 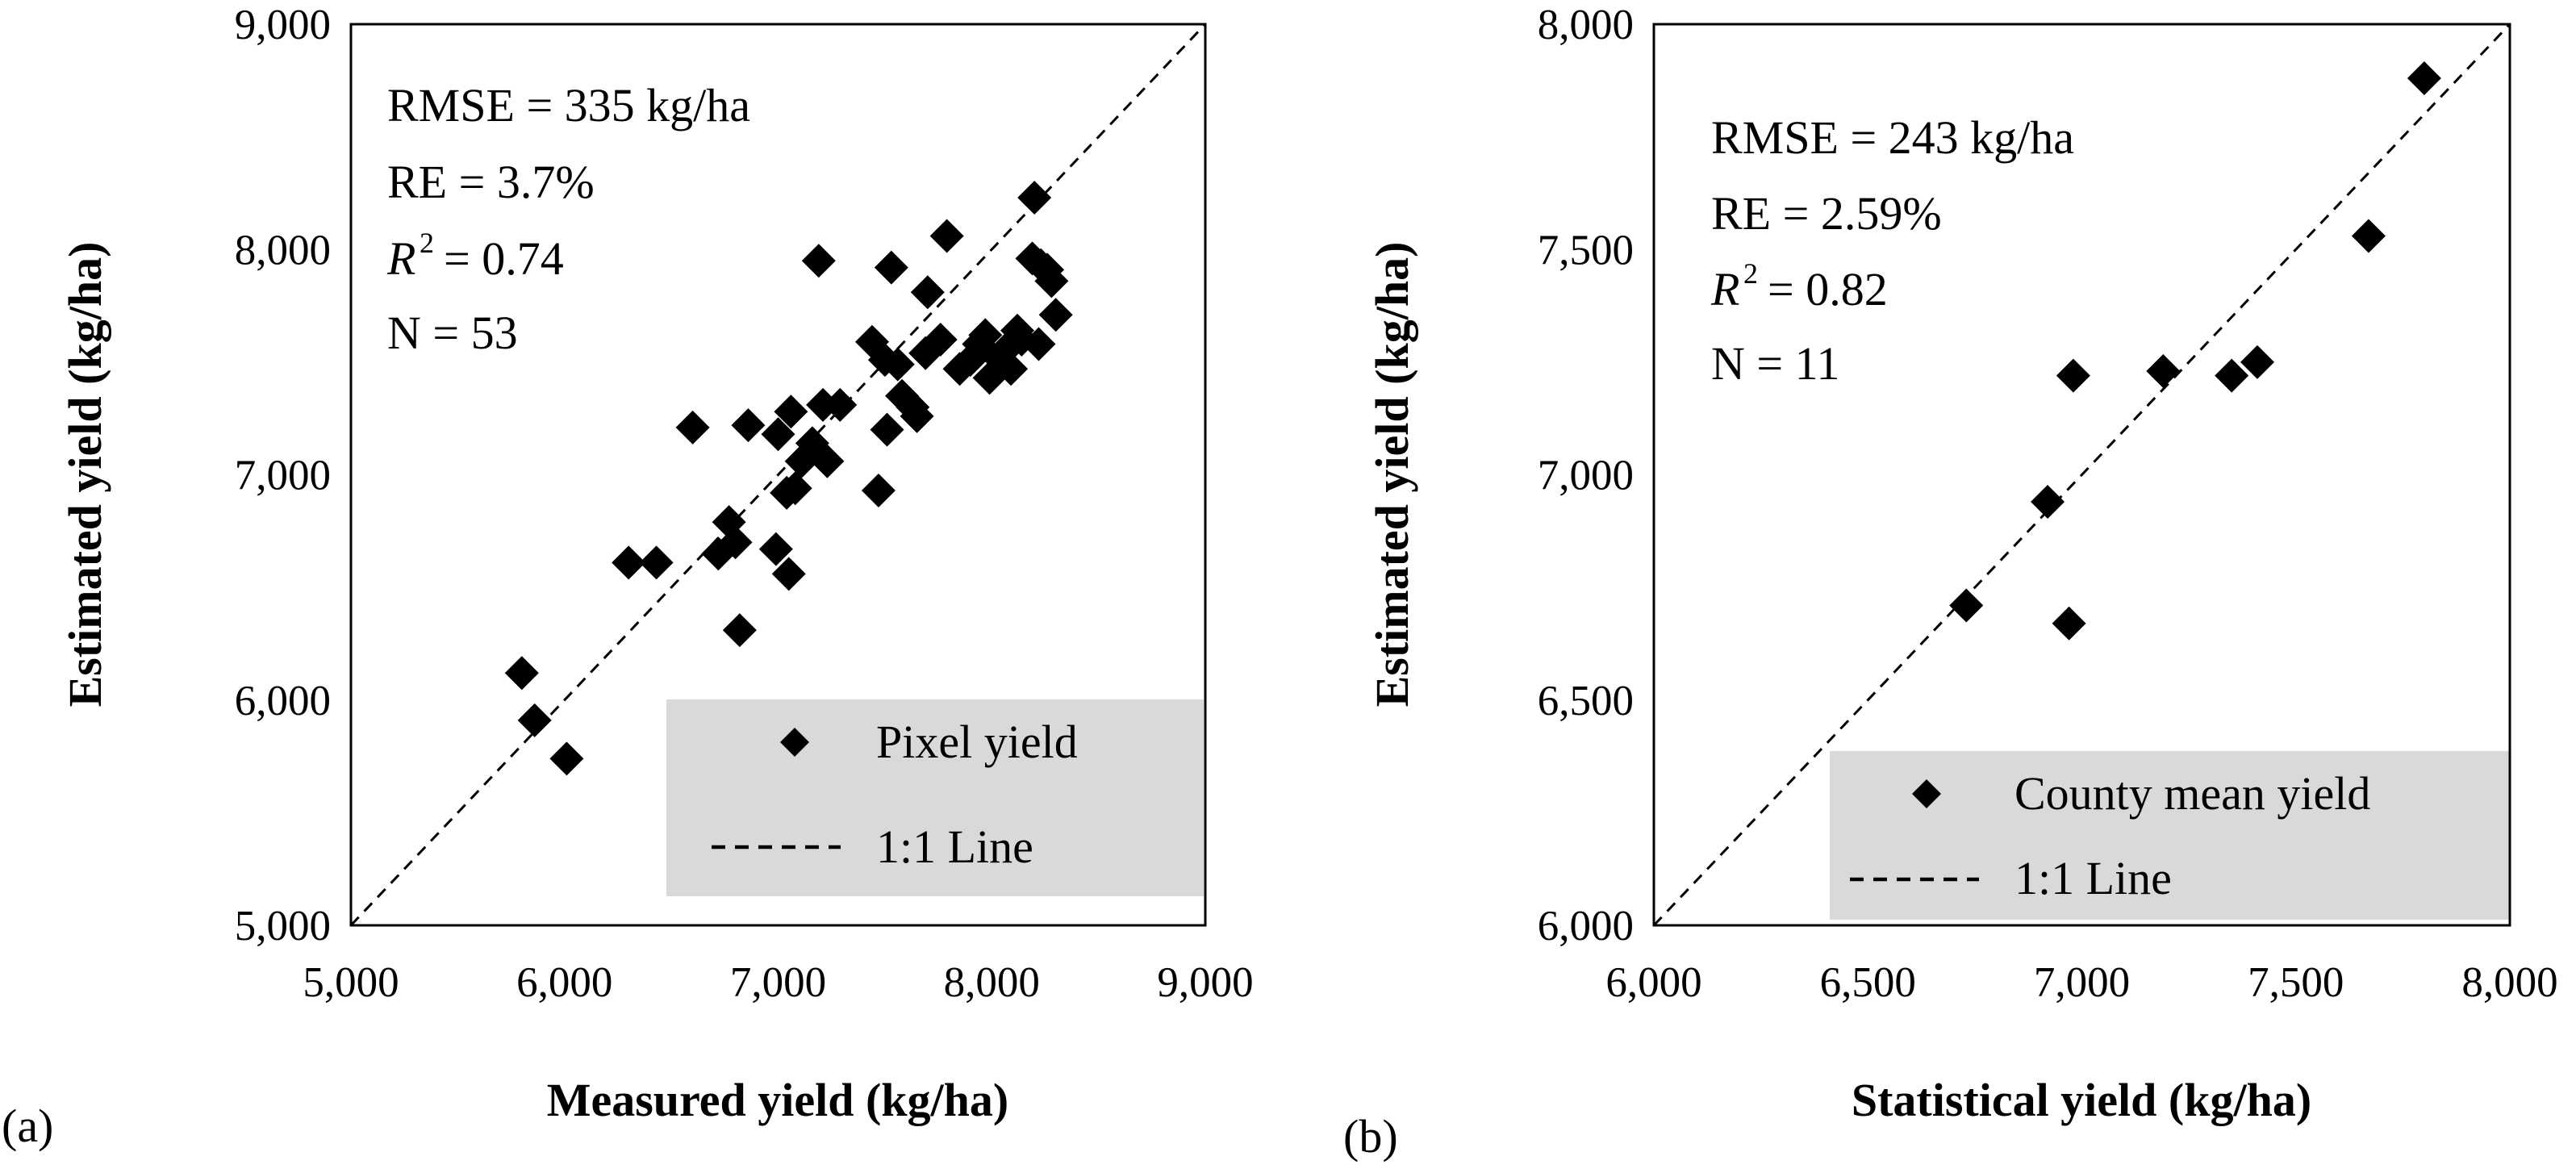 I want to click on y-axis-ticks: 5,000 6,000 7,000 8,000 9,000, so click(x=283, y=476).